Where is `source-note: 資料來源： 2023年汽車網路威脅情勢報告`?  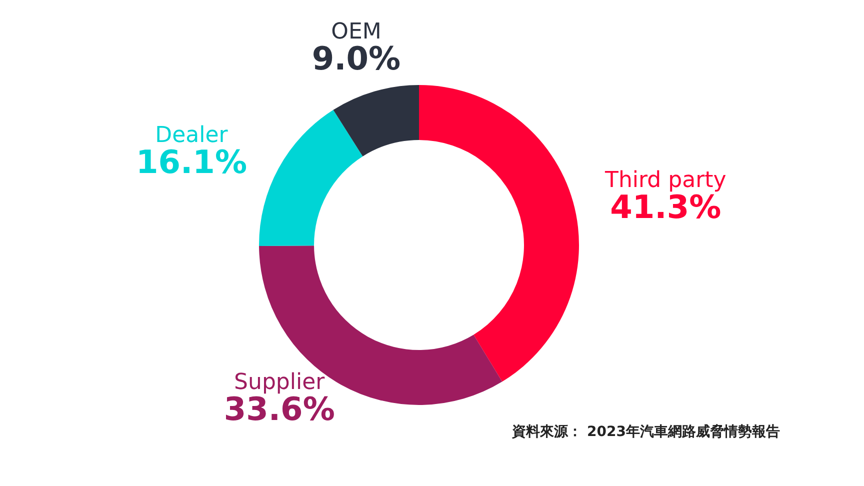 source-note: 資料來源： 2023年汽車網路威脅情勢報告 is located at coordinates (645, 432).